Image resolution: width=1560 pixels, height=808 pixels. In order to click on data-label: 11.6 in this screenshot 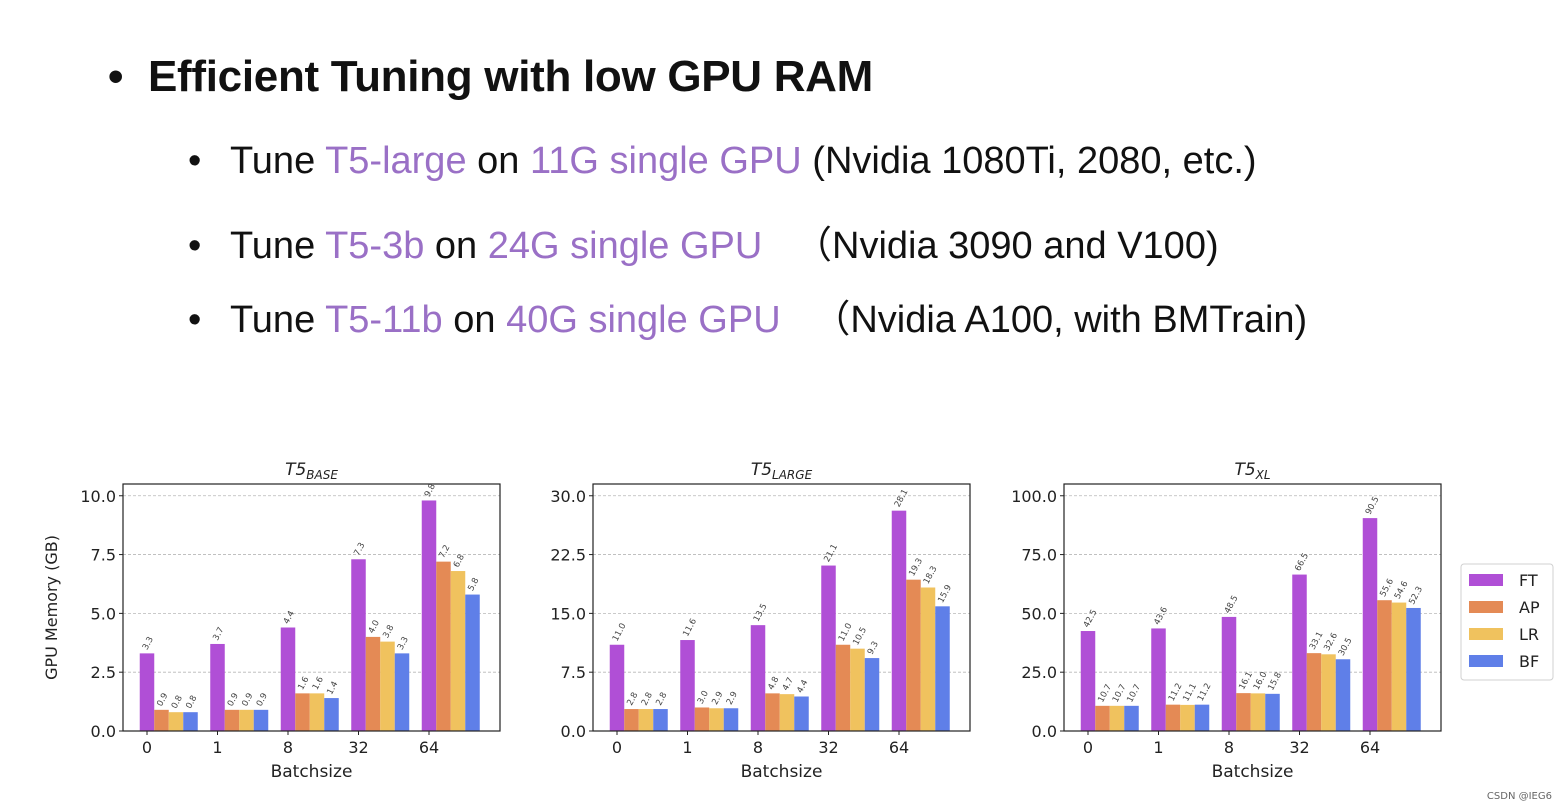, I will do `click(690, 627)`.